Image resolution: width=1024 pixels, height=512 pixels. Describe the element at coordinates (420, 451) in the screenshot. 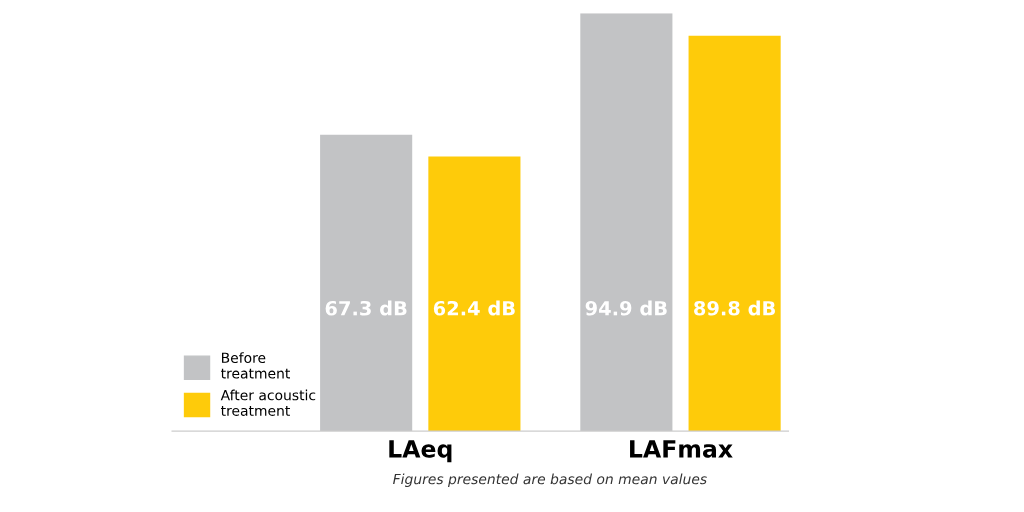

I see `x-tick-label: LAeq` at that location.